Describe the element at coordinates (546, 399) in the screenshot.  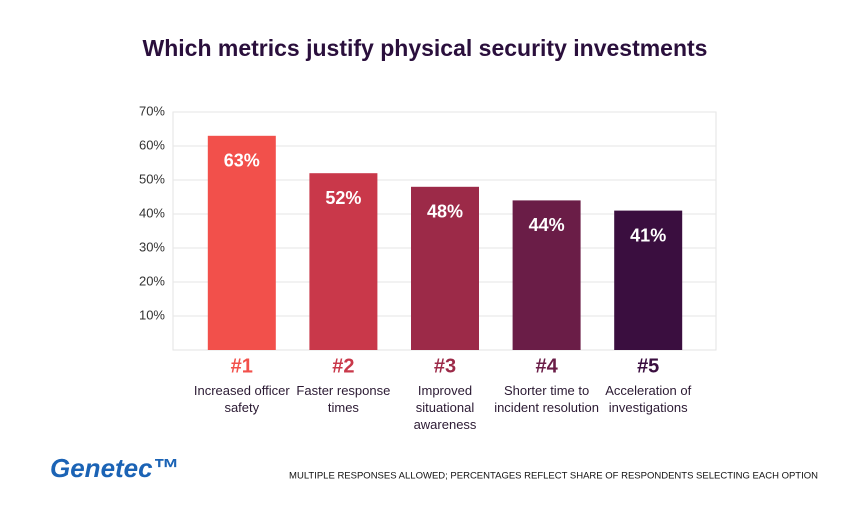
I see `category-label: Shorter time to incident resolution` at that location.